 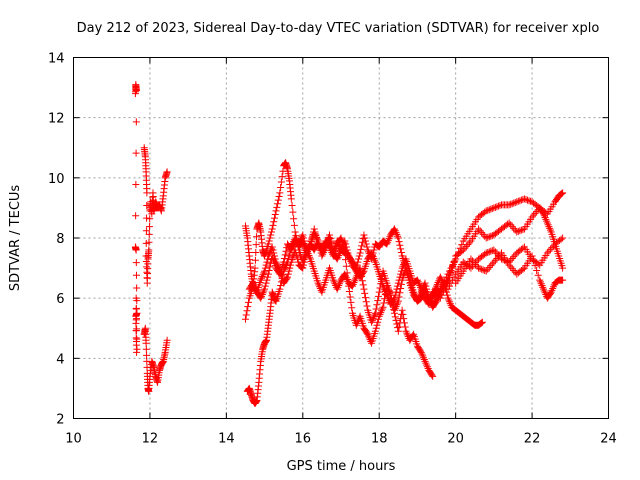 I want to click on x-tick-label: 16, so click(x=303, y=439).